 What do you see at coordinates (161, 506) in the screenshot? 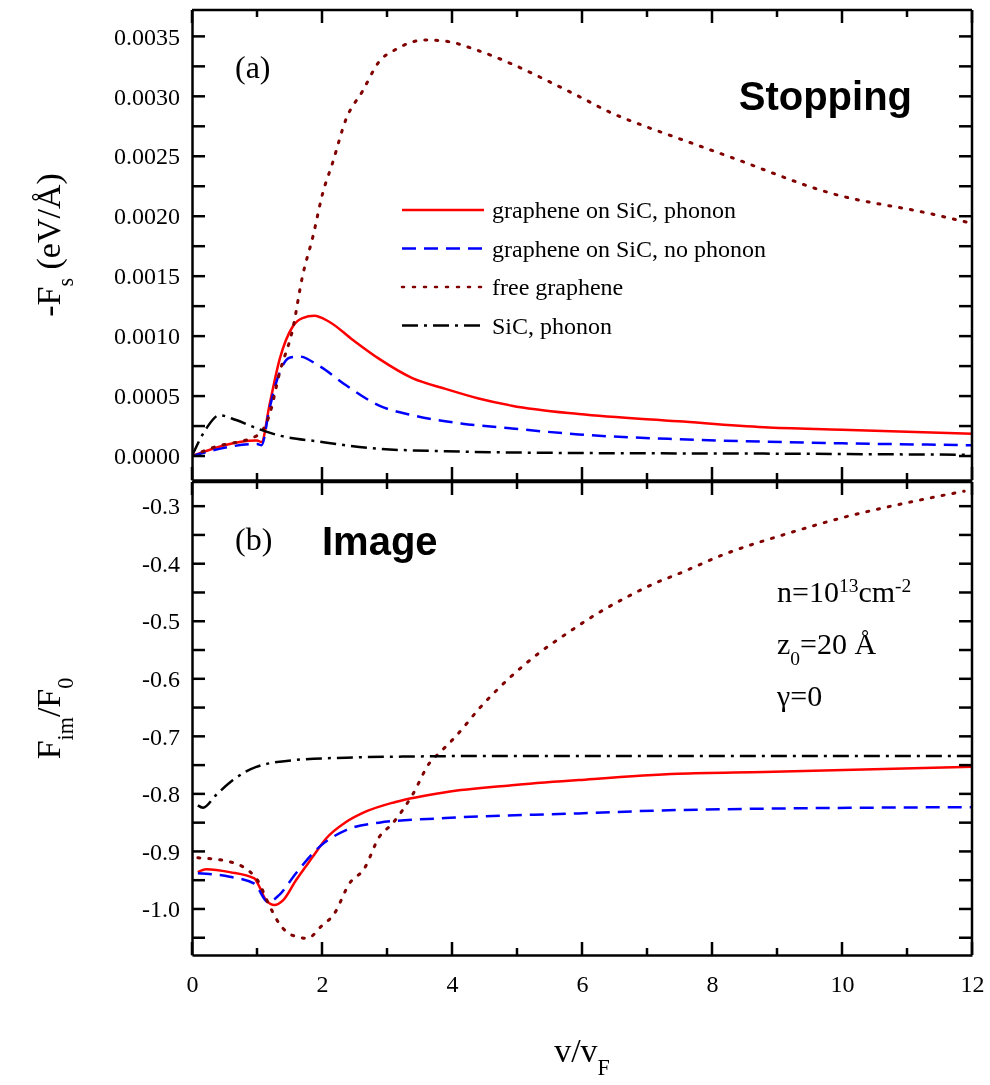
I see `y-tick-label: -0.3` at bounding box center [161, 506].